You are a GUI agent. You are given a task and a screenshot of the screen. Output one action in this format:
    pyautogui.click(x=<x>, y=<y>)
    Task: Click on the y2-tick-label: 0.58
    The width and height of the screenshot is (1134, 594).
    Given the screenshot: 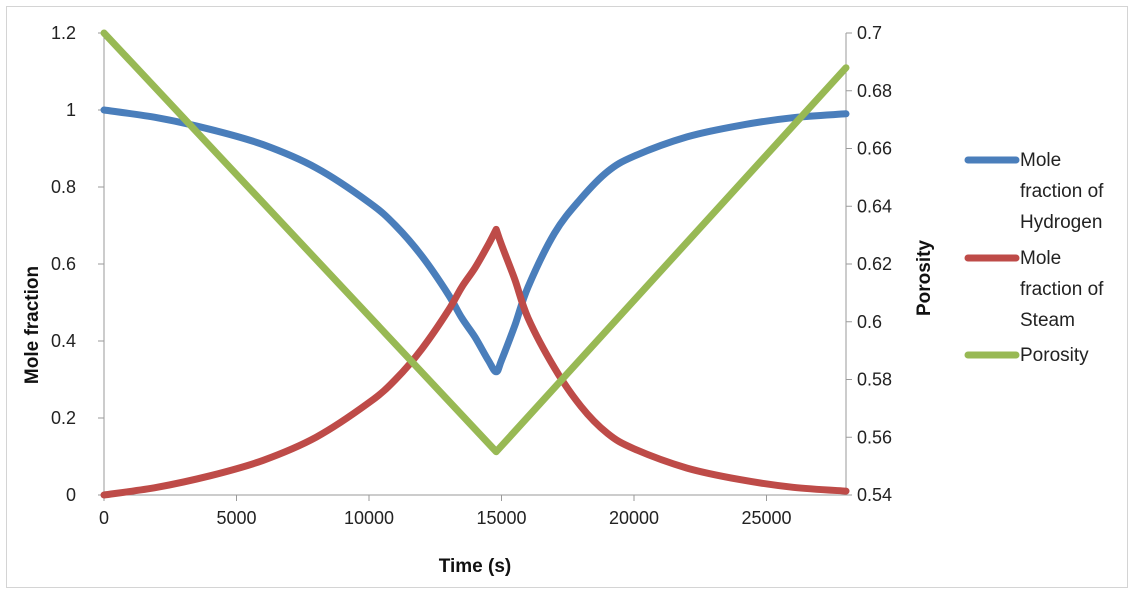 What is the action you would take?
    pyautogui.click(x=874, y=380)
    